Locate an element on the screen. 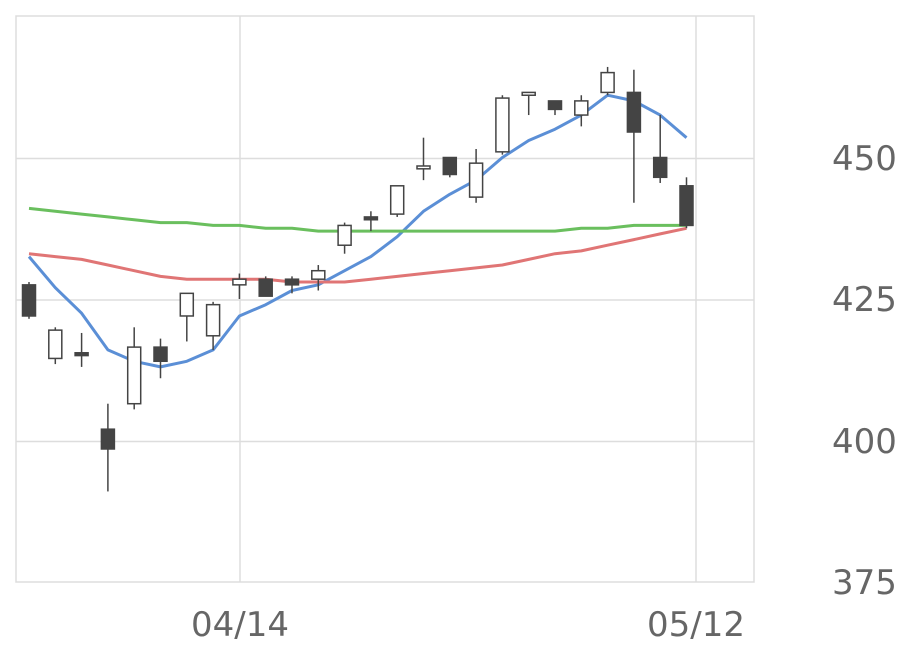 The image size is (920, 669). x-axis-labels: 04/14 05/12 is located at coordinates (468, 625).